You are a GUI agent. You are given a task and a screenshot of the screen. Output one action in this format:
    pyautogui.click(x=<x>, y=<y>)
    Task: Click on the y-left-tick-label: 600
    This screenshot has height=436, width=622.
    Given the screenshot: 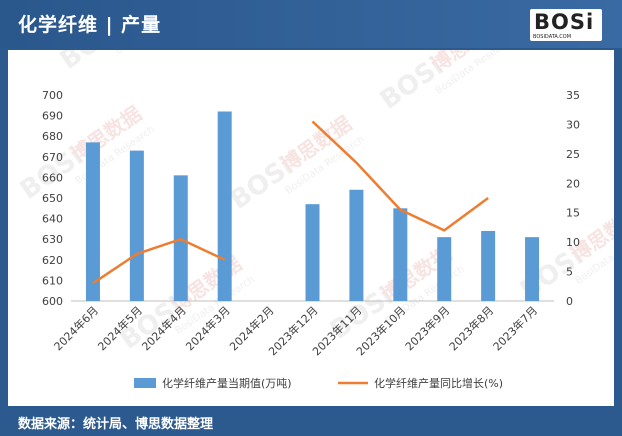 What is the action you would take?
    pyautogui.click(x=52, y=301)
    